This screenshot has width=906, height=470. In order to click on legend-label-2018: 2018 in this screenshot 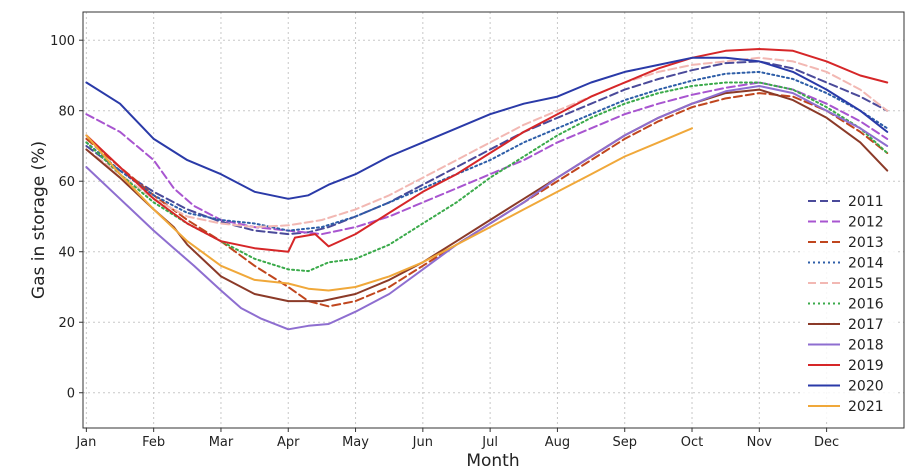, I will do `click(866, 346)`.